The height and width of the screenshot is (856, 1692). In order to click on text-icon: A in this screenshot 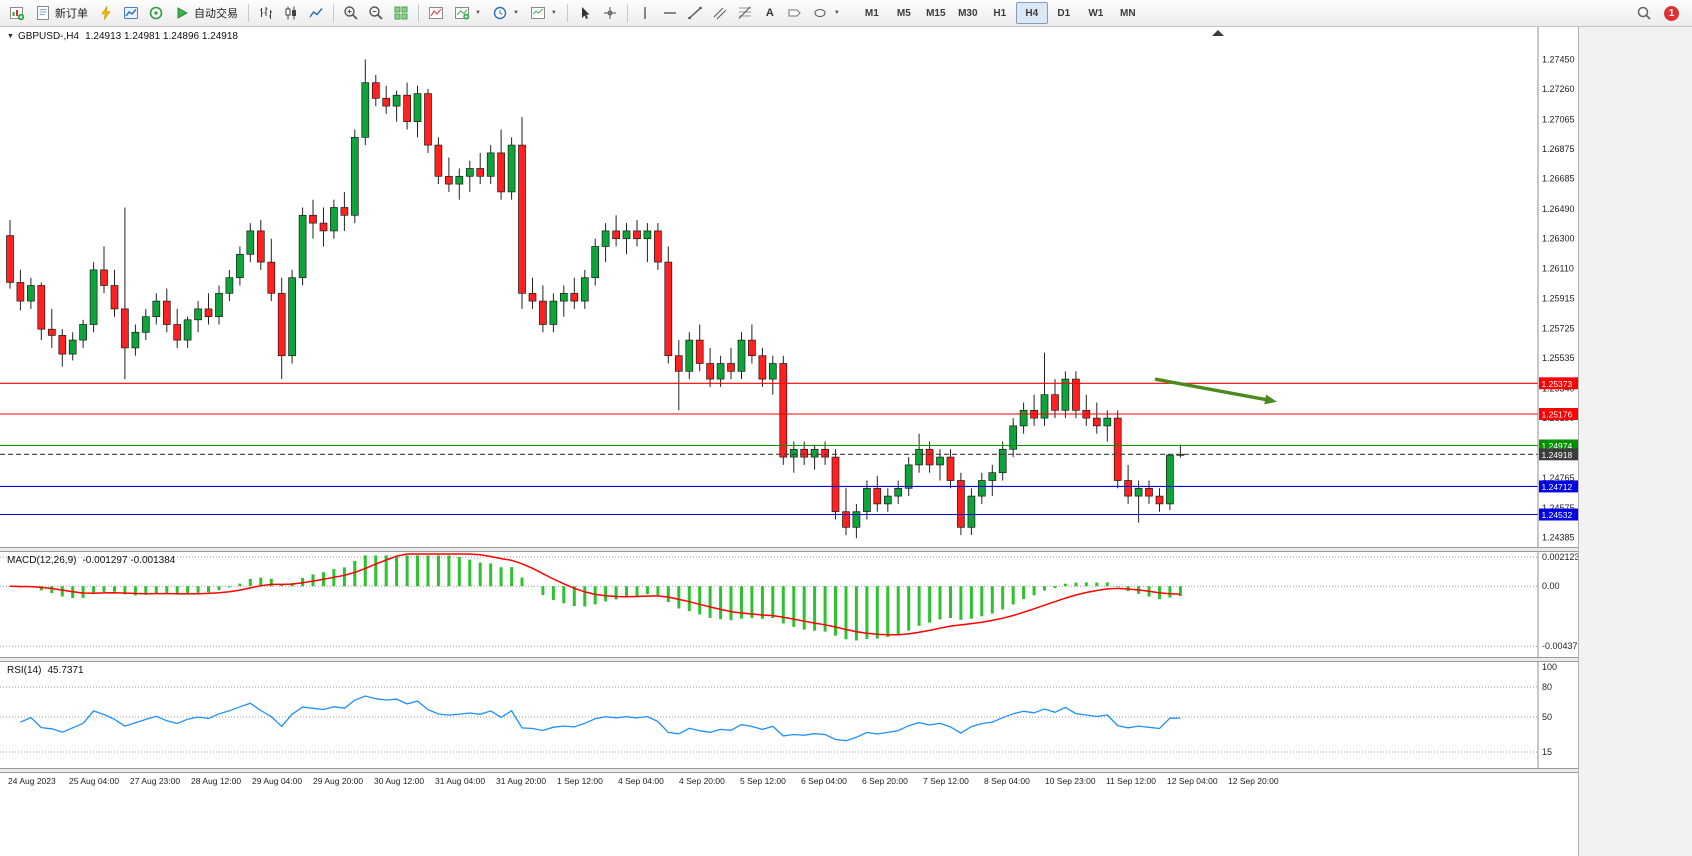, I will do `click(769, 13)`.